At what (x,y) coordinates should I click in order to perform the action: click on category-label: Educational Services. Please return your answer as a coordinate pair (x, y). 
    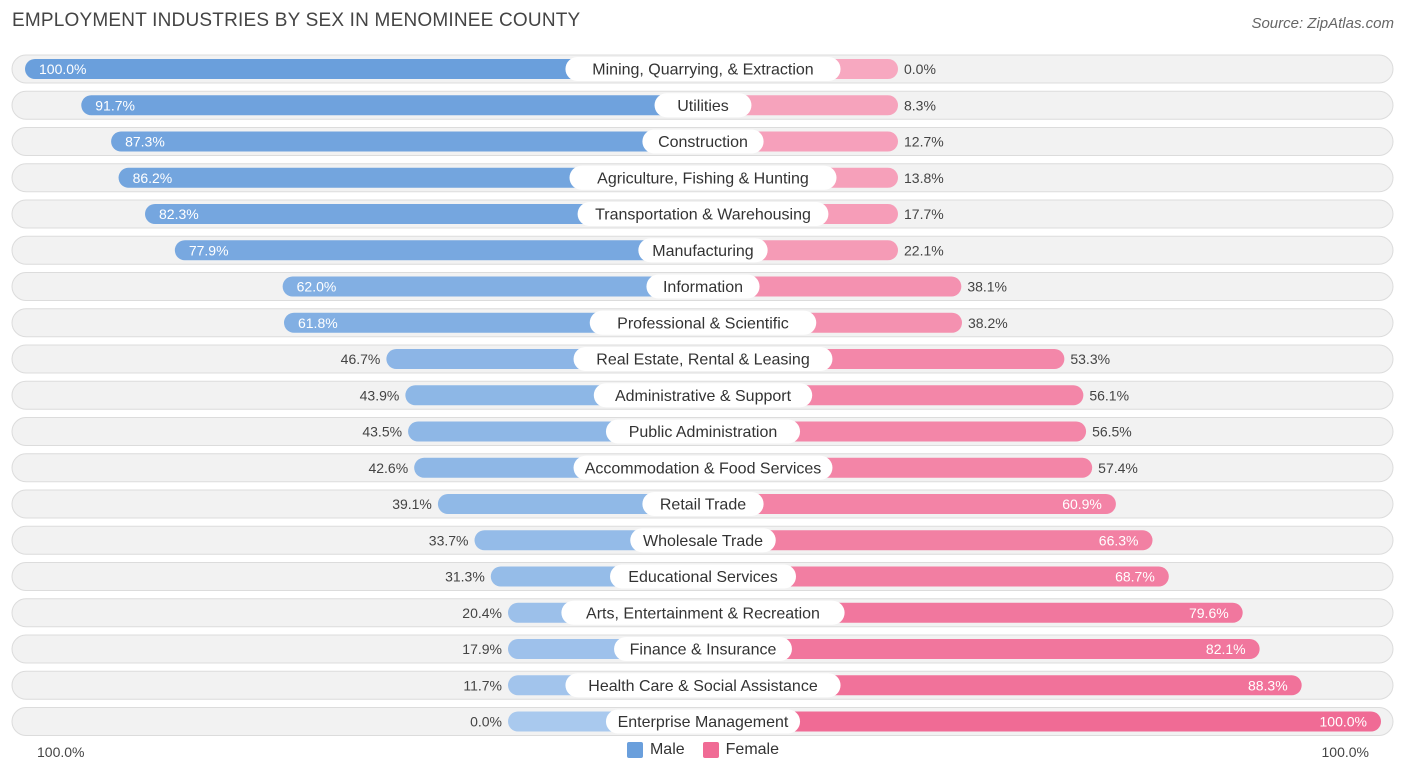
    Looking at the image, I should click on (702, 577).